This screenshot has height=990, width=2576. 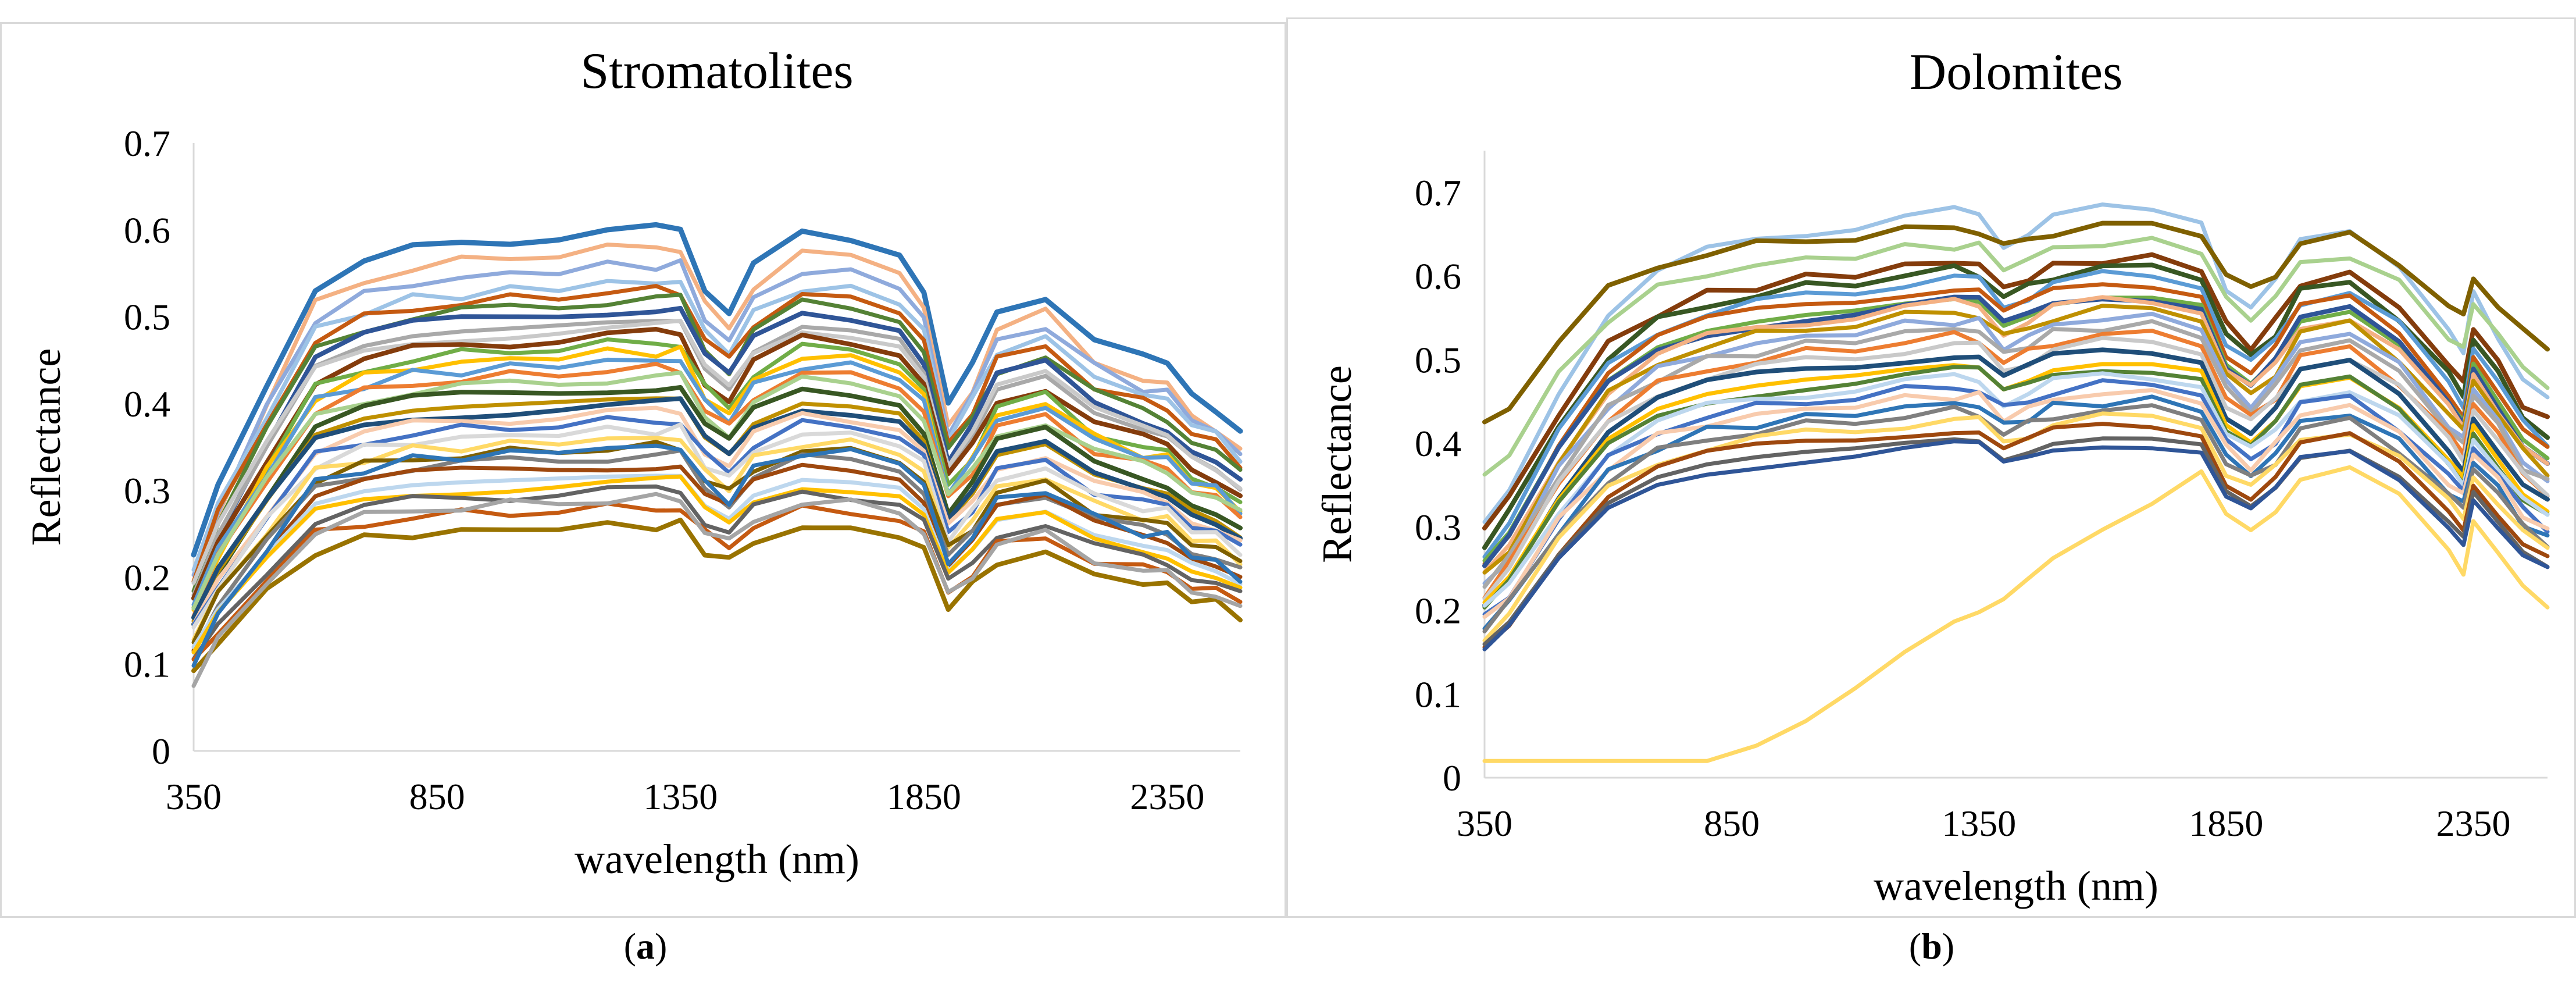 I want to click on series-line-d25, so click(x=2016, y=536).